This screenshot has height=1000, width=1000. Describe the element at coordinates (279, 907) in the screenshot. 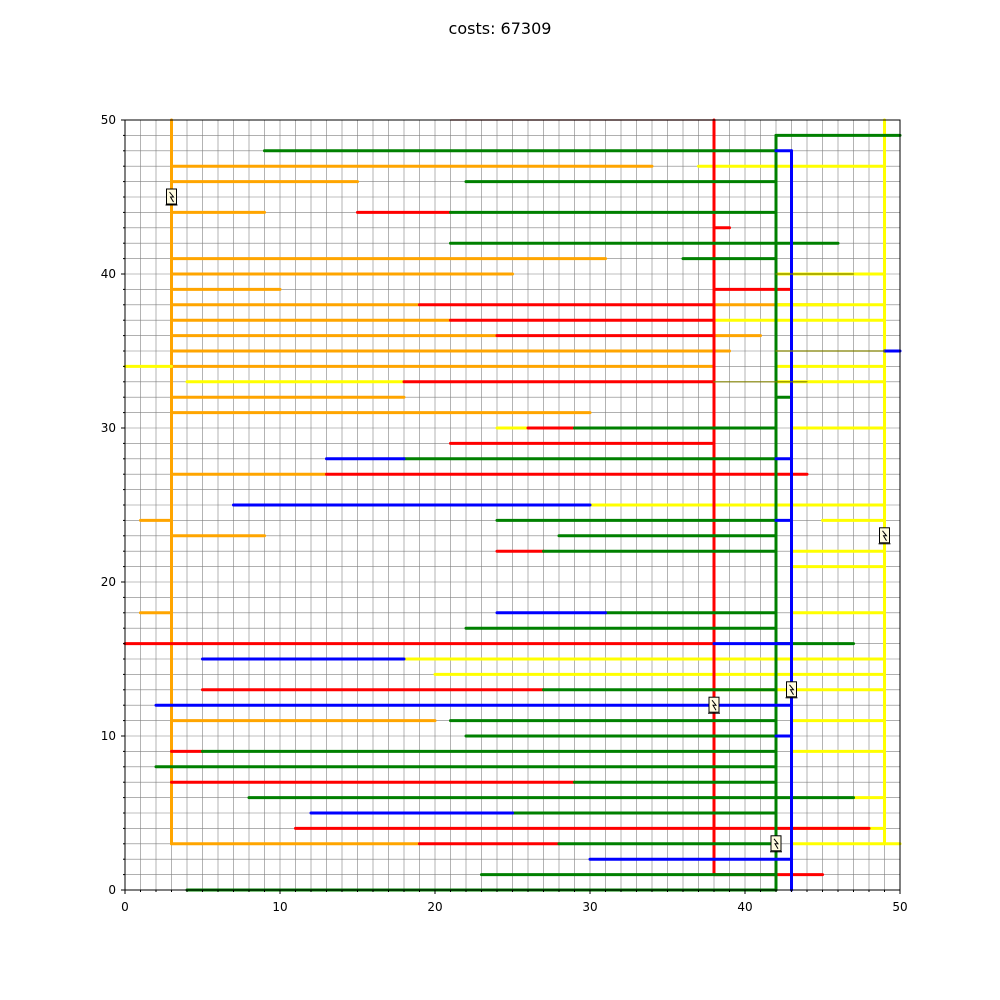

I see `x-tick-label: 10` at that location.